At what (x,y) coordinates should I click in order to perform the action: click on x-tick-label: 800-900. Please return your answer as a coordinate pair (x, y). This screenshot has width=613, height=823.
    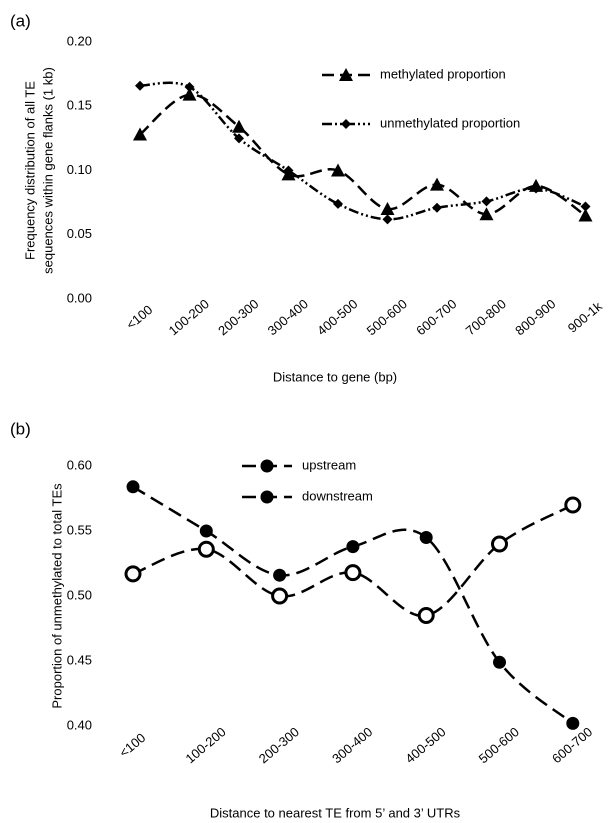
    Looking at the image, I should click on (535, 317).